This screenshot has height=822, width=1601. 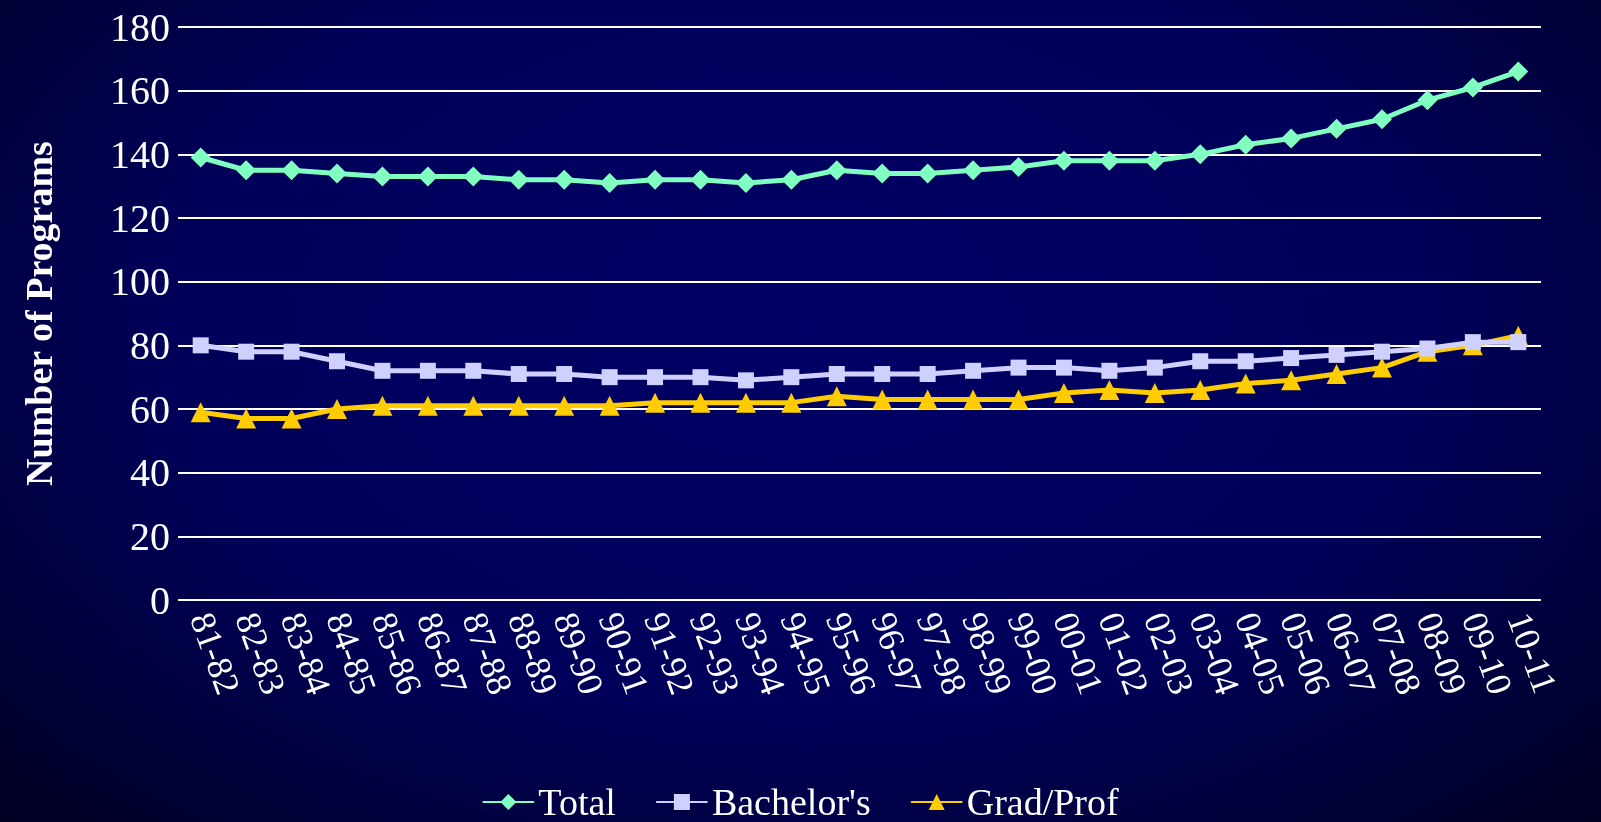 What do you see at coordinates (150, 473) in the screenshot?
I see `y-tick-label: 40` at bounding box center [150, 473].